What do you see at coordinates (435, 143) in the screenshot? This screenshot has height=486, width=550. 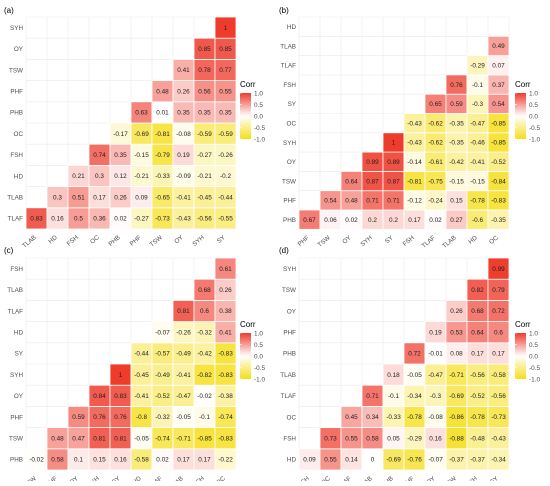 I see `cell-value-label: -0.62` at bounding box center [435, 143].